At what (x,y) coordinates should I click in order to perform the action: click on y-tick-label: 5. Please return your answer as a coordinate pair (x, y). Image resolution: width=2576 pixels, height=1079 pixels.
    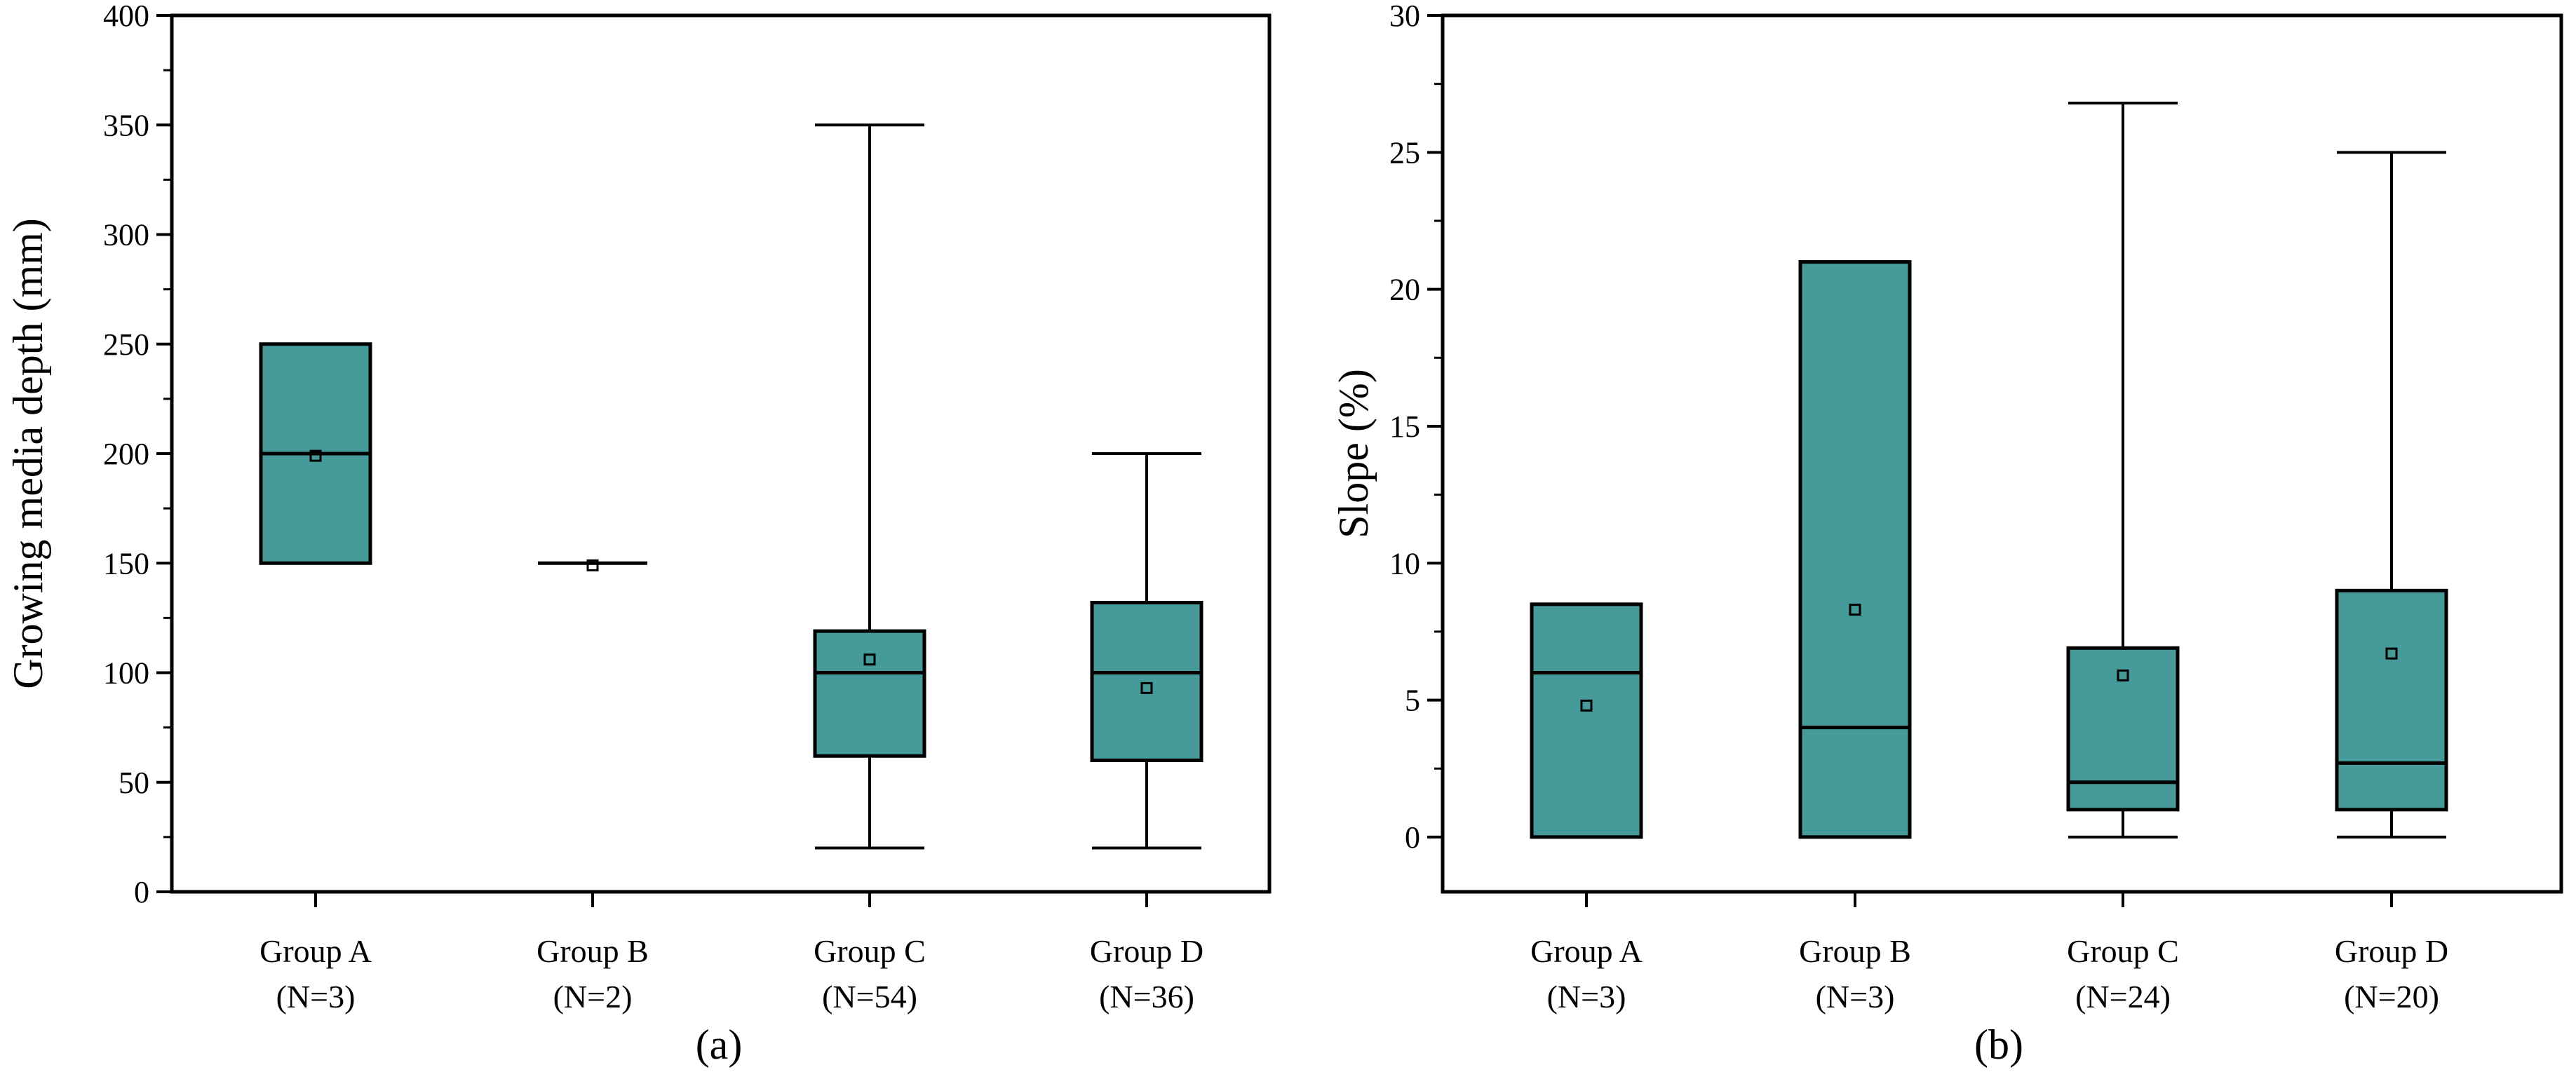
    Looking at the image, I should click on (1412, 701).